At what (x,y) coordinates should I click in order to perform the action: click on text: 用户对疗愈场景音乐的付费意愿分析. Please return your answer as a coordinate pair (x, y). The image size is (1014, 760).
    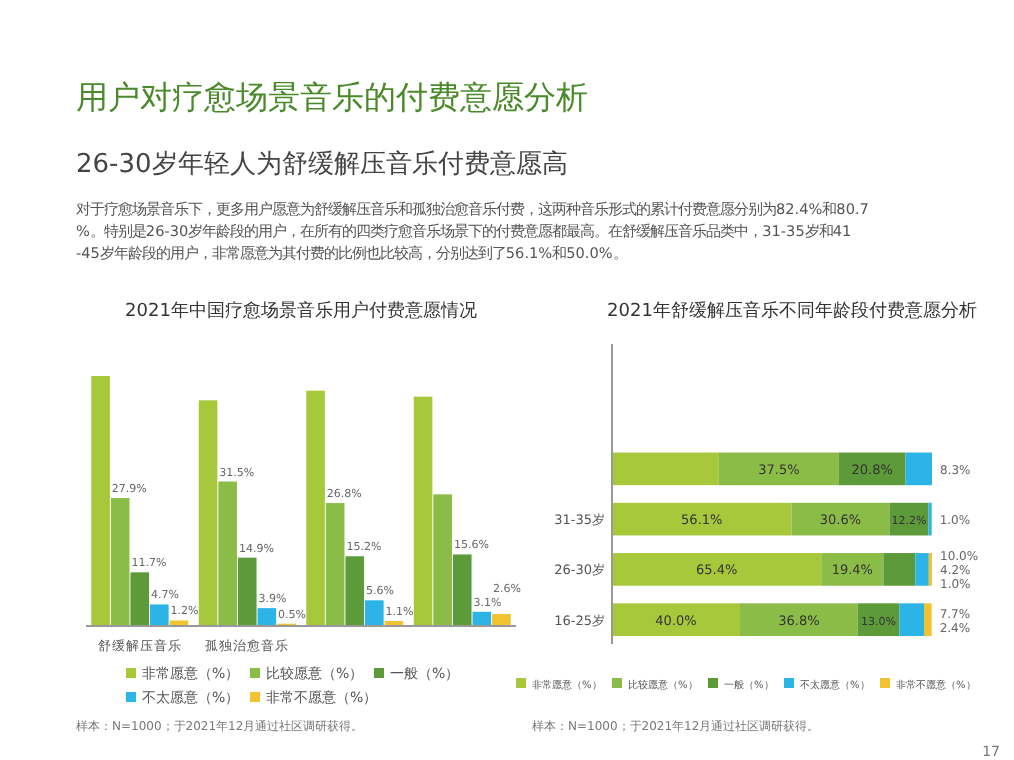
    Looking at the image, I should click on (332, 97).